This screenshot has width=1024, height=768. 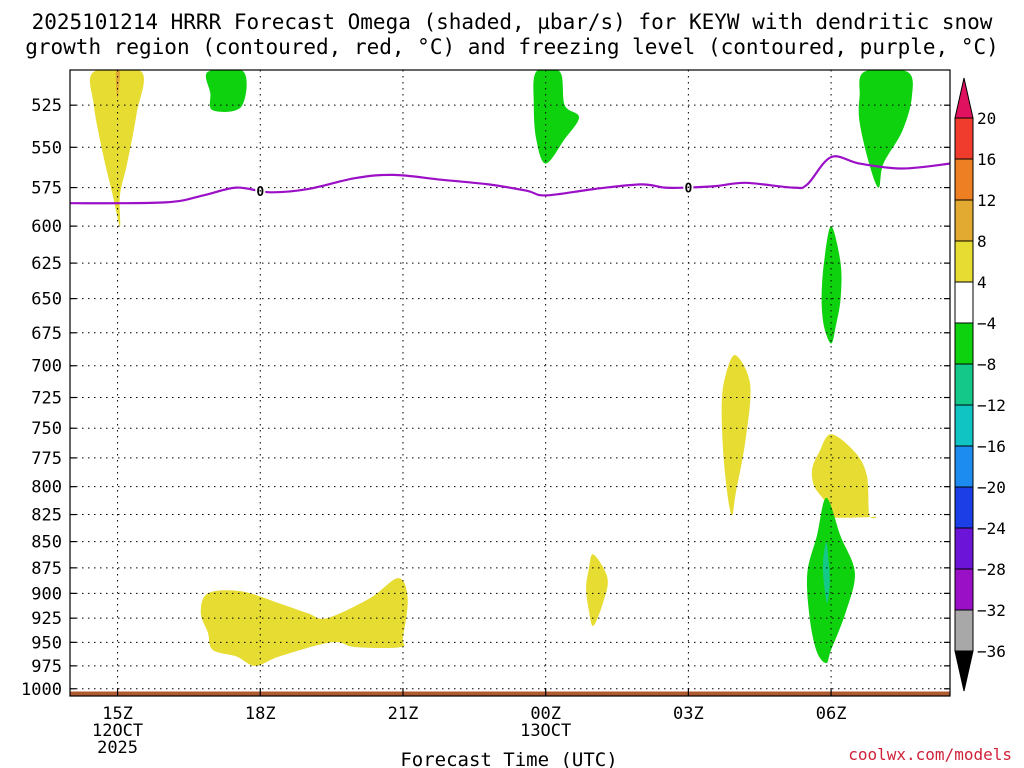 What do you see at coordinates (46, 488) in the screenshot?
I see `y-tick-label: 800` at bounding box center [46, 488].